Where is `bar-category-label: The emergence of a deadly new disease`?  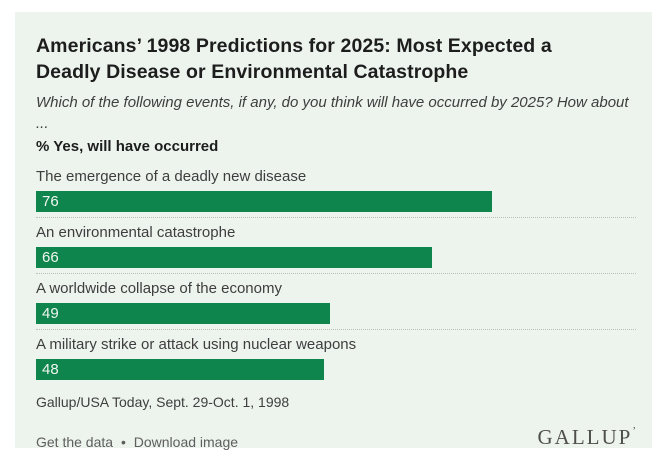 bar-category-label: The emergence of a deadly new disease is located at coordinates (171, 176).